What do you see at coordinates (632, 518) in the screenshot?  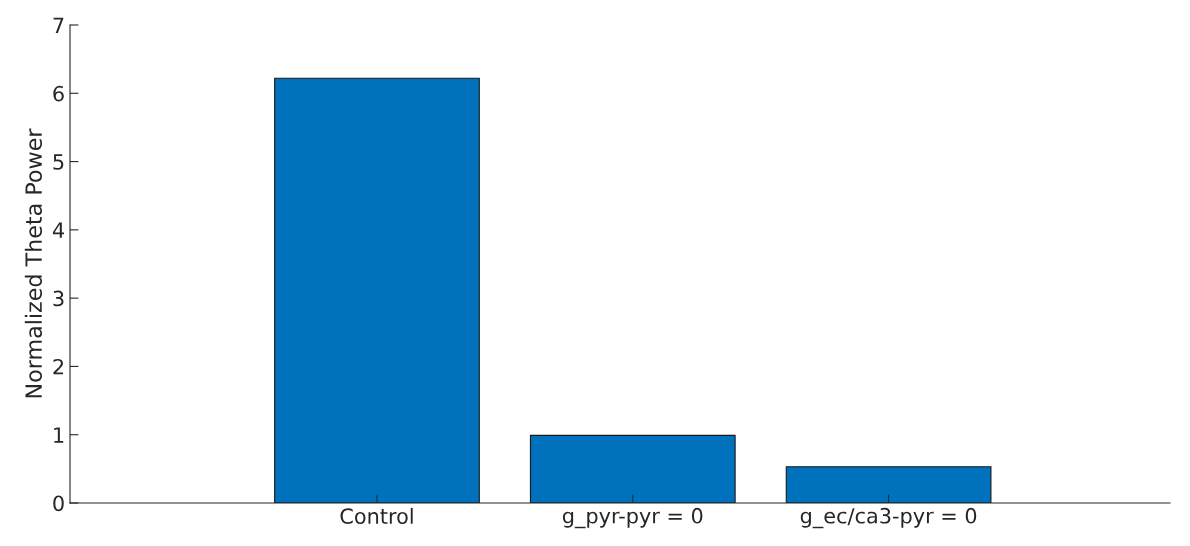 I see `x-tick-label: g_pyr-pyr = 0` at bounding box center [632, 518].